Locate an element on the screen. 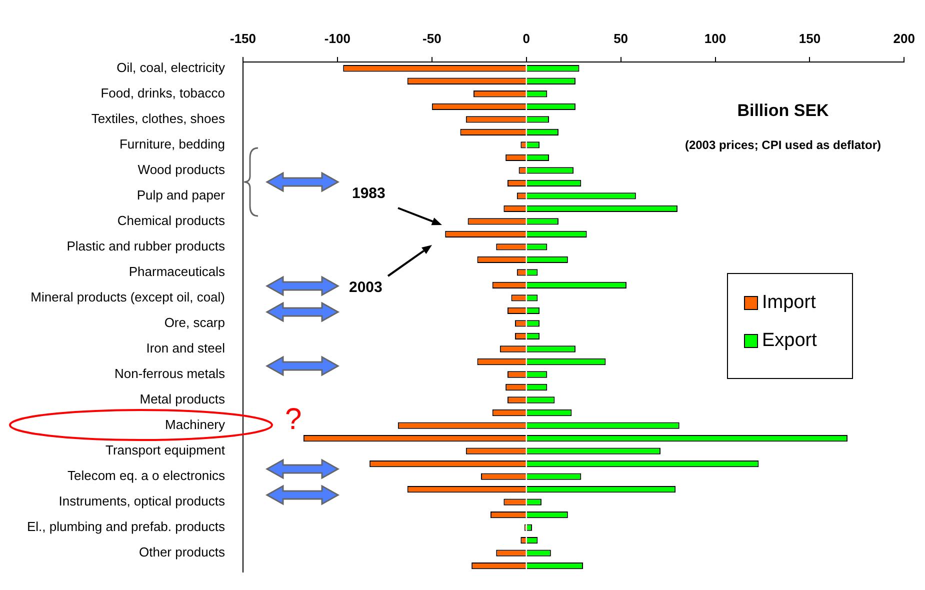 This screenshot has width=925, height=590. y-tick-label: Oil, coal, electricity is located at coordinates (171, 67).